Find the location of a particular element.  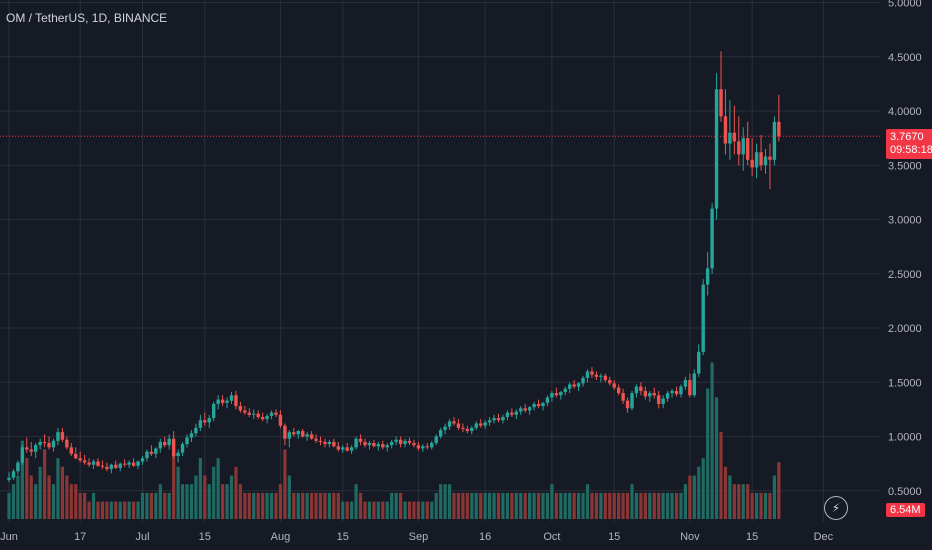

price-tick-label: 4.0000 is located at coordinates (905, 112).